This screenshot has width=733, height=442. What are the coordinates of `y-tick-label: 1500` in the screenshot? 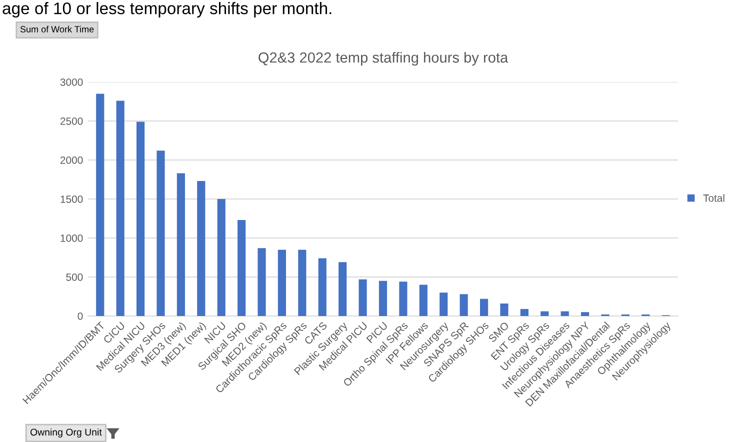 It's located at (71, 199).